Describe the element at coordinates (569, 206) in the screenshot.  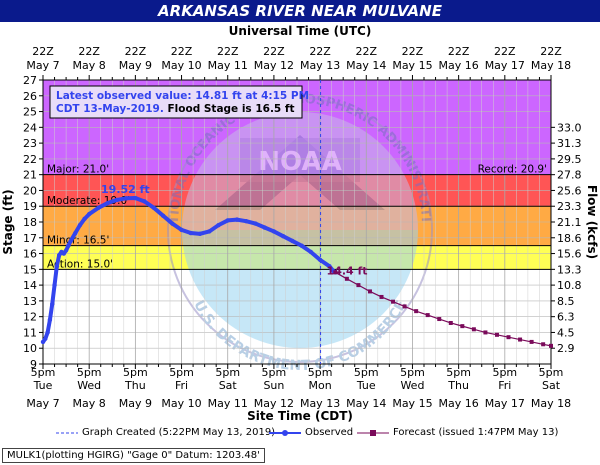
I see `flow-tick-label: 23.3` at that location.